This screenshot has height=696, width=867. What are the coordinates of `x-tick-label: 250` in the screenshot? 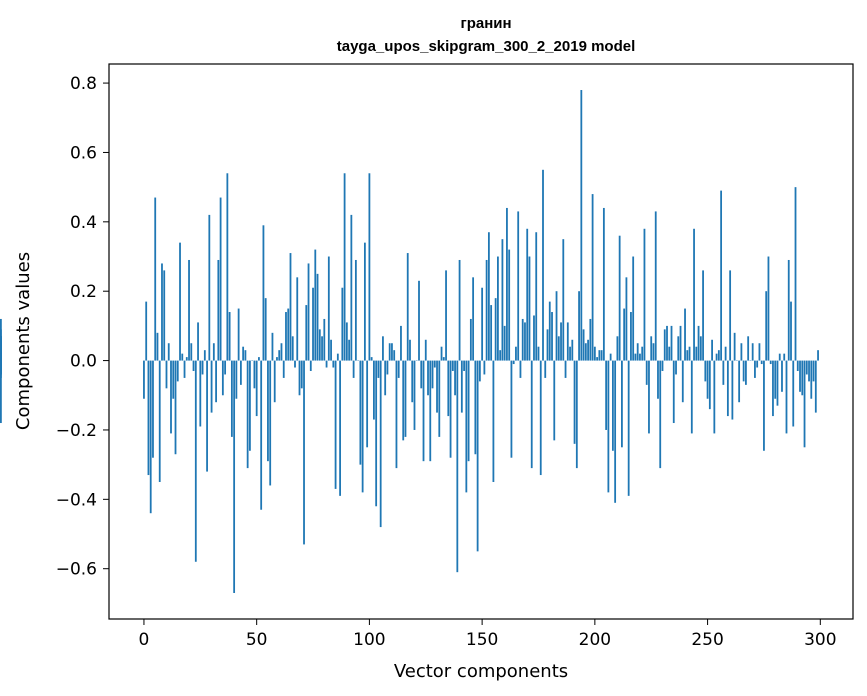 It's located at (707, 640).